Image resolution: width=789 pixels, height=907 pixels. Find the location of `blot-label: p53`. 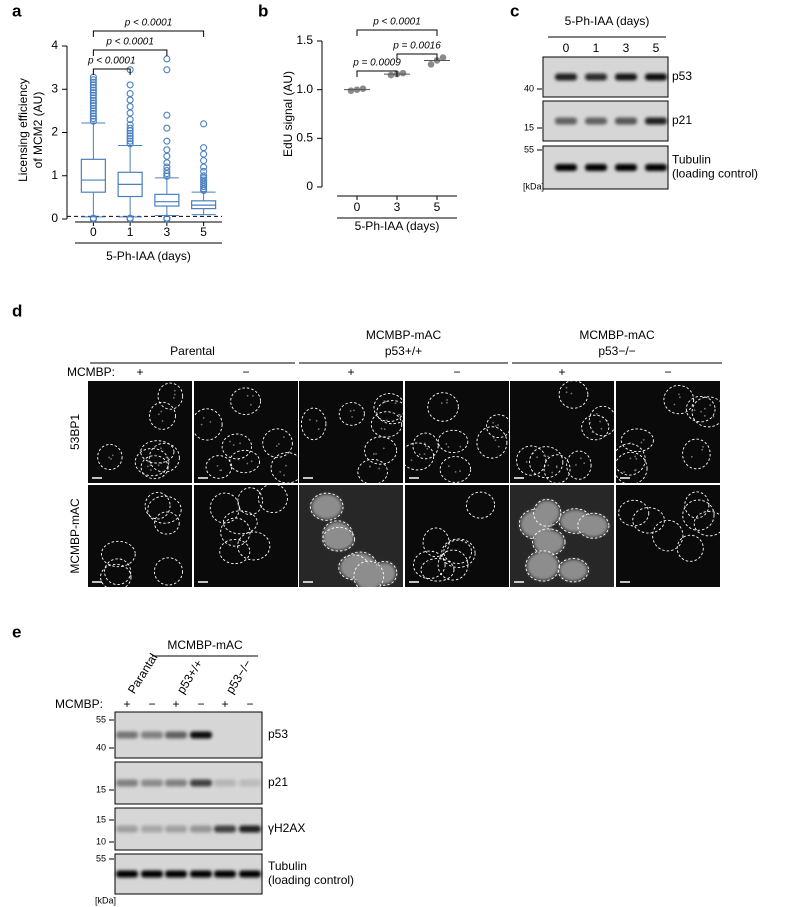

blot-label: p53 is located at coordinates (278, 734).